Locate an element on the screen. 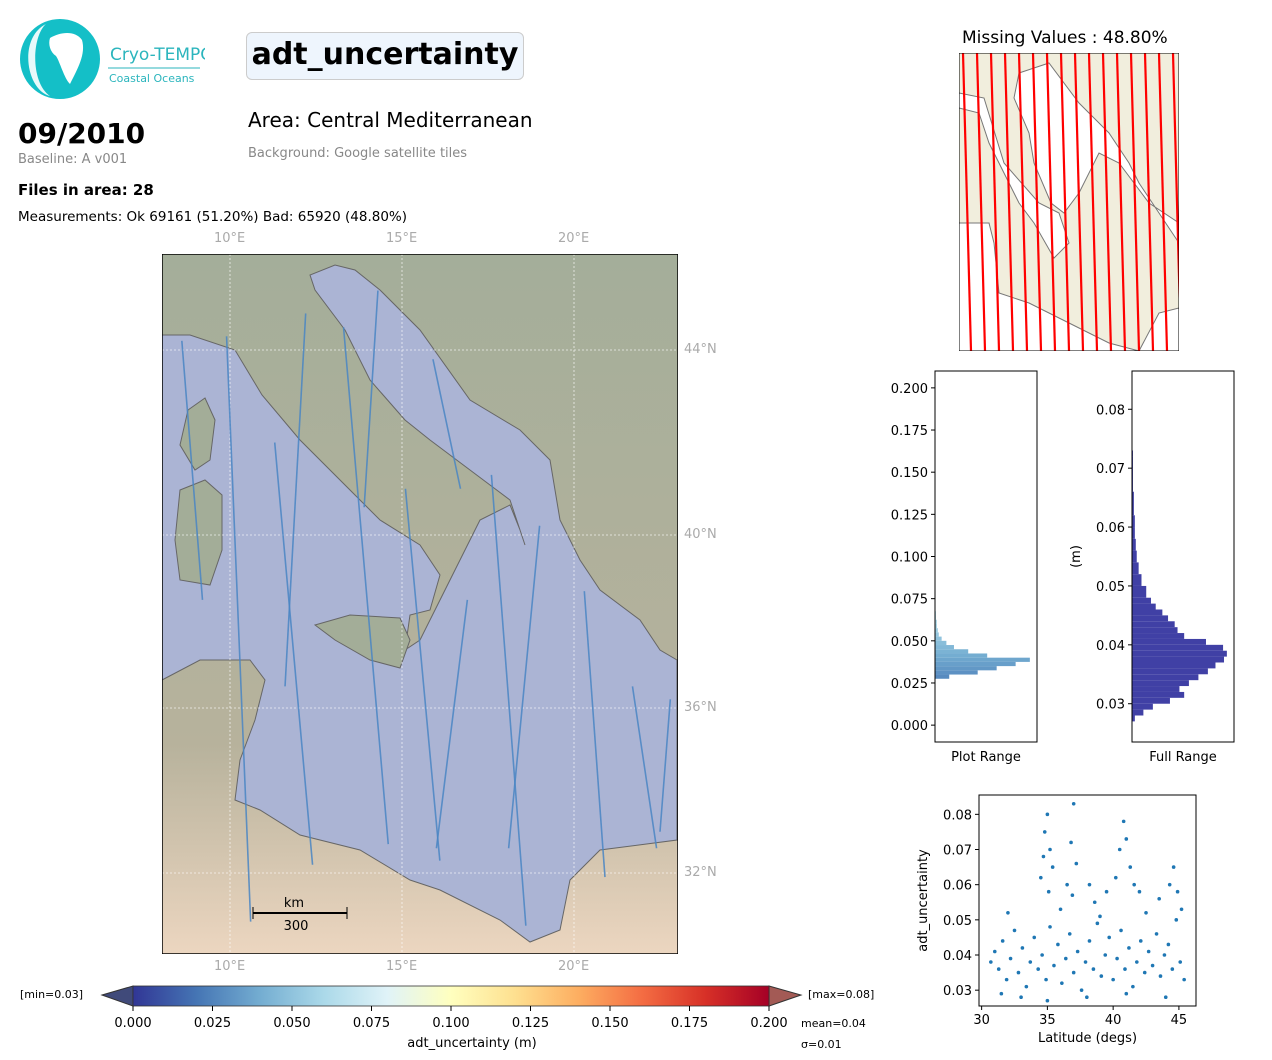  sicily is located at coordinates (362, 641).